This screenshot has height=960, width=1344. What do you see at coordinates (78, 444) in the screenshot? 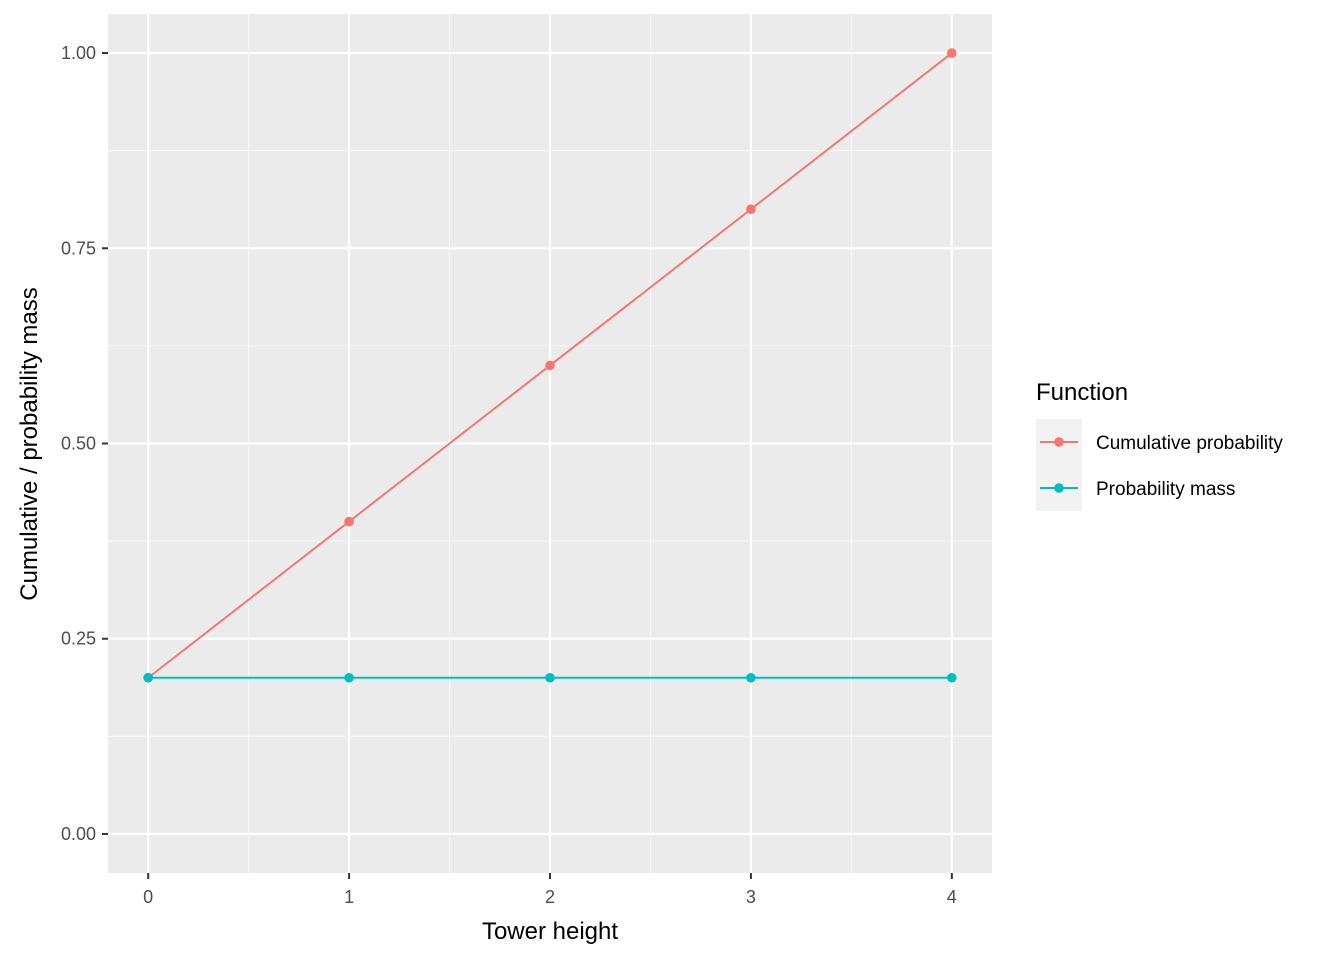
I see `y-tick-label: 0.50` at bounding box center [78, 444].